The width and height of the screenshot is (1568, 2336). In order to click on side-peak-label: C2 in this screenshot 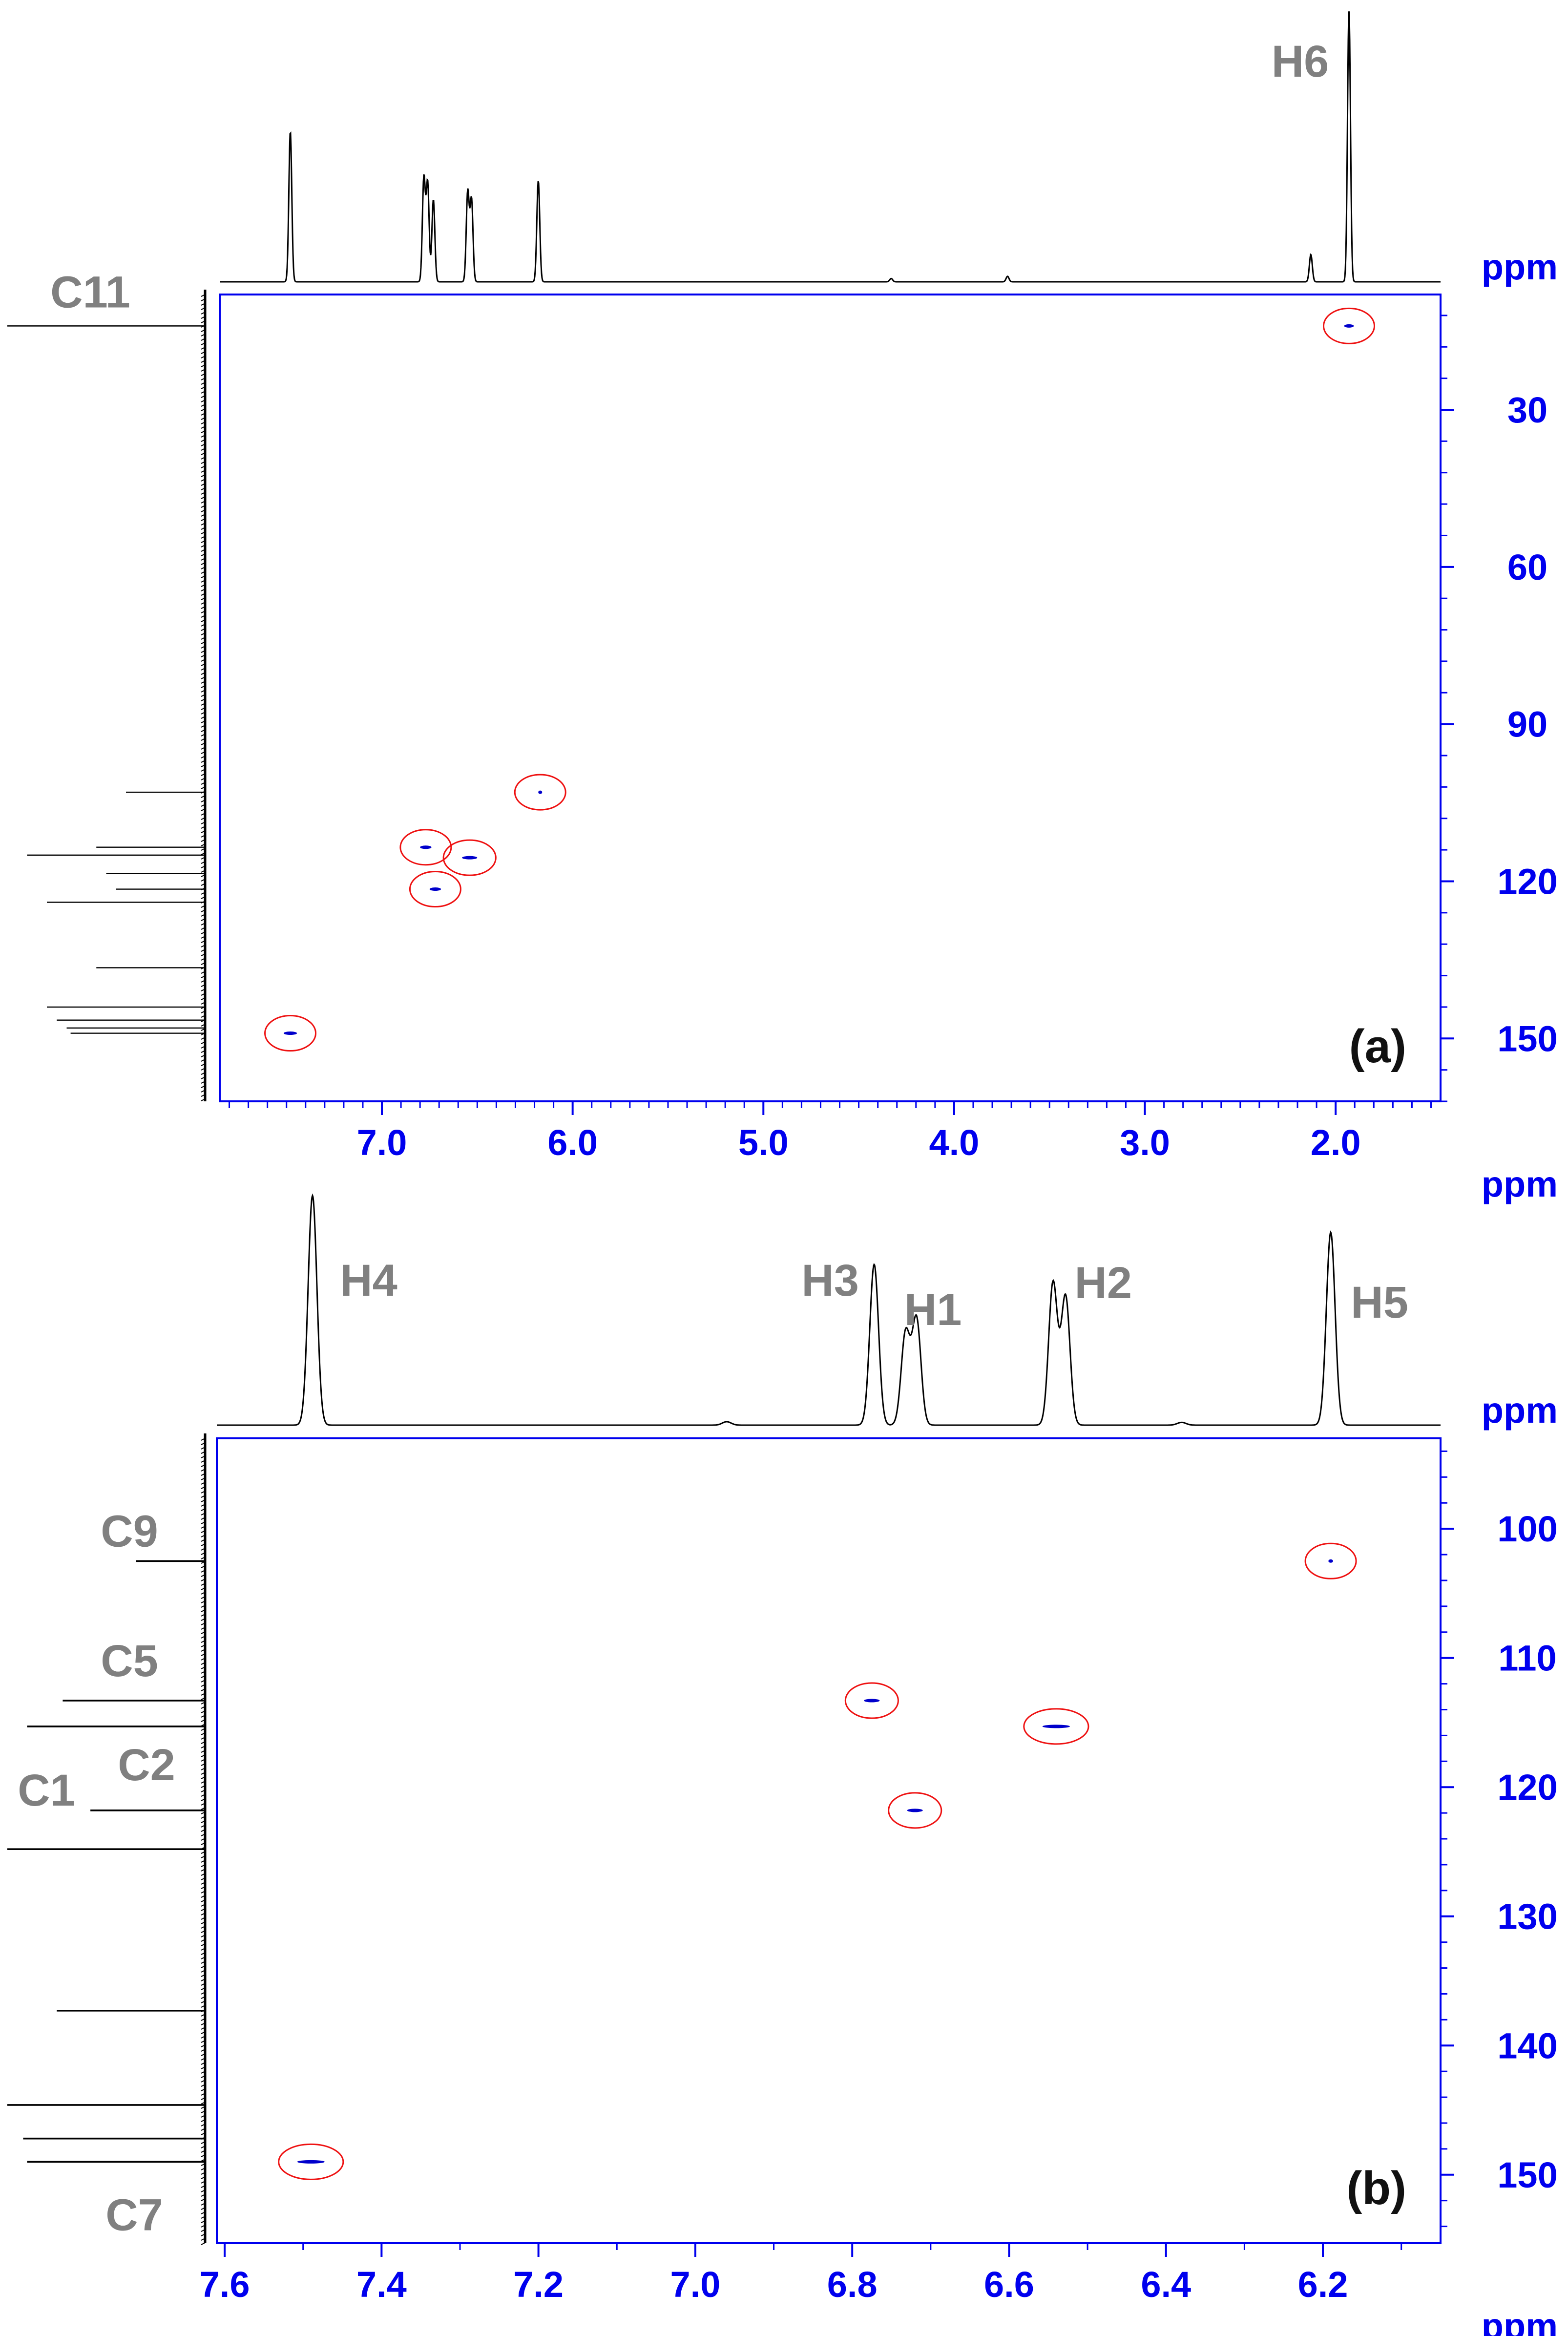, I will do `click(146, 1765)`.